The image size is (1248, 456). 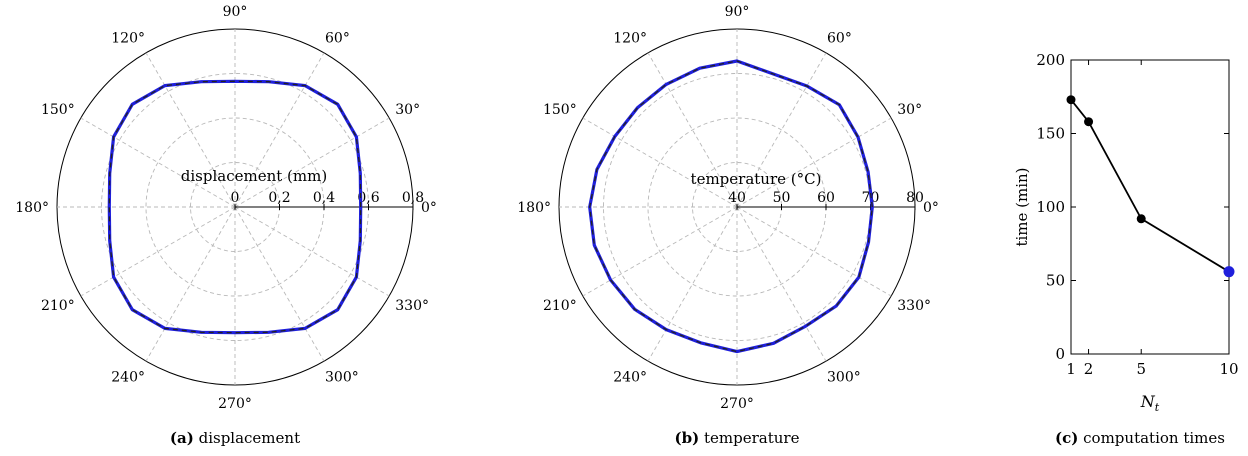 I want to click on disp-r-tick-label: 0,6, so click(x=368, y=198).